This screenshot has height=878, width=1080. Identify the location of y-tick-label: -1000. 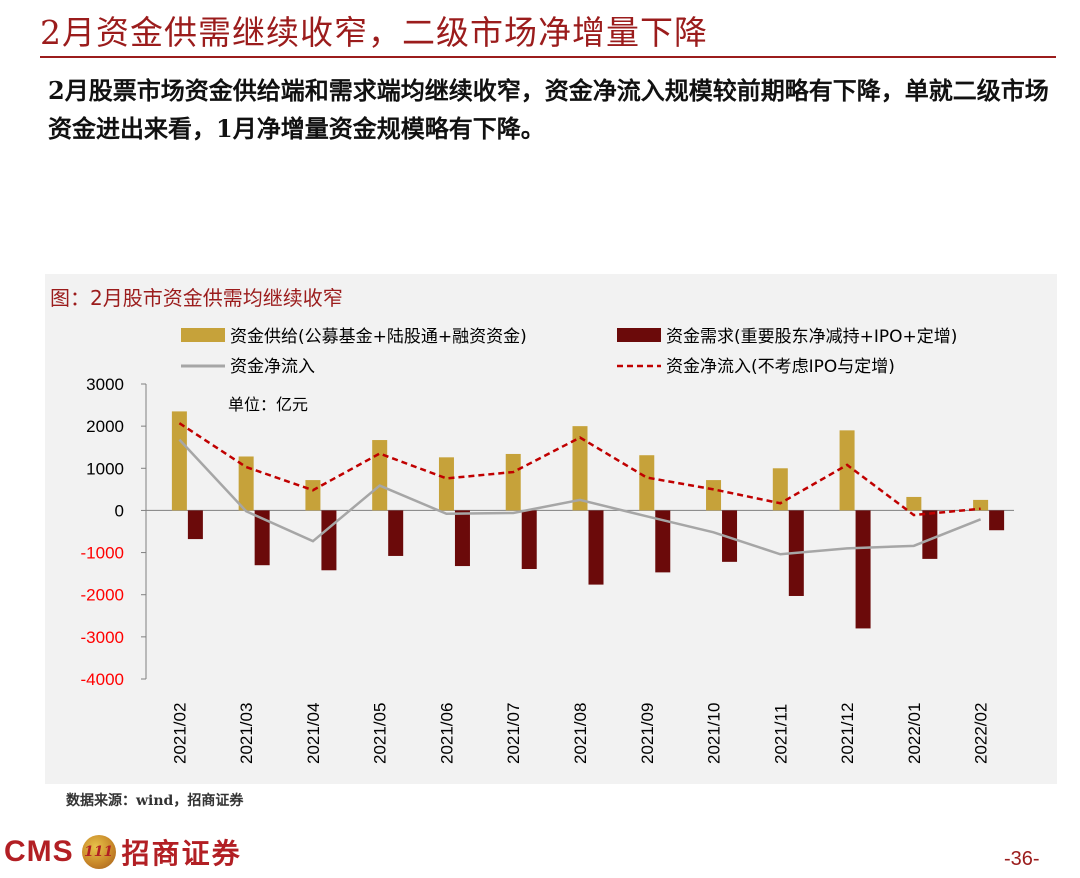
(102, 553).